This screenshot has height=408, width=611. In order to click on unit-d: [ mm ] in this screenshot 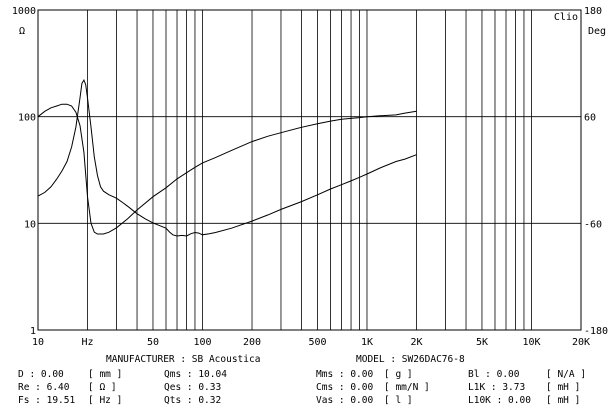, I will do `click(105, 374)`.